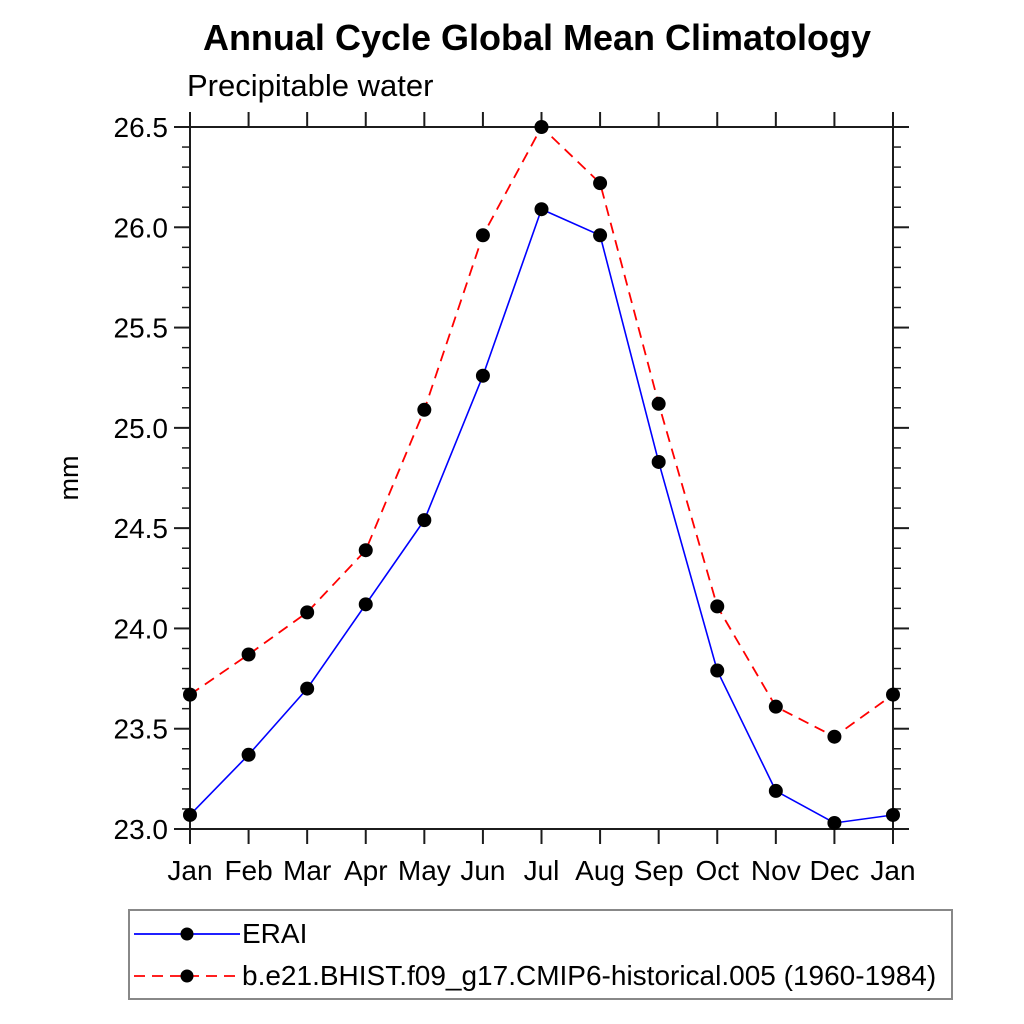 This screenshot has height=1024, width=1024. Describe the element at coordinates (69, 478) in the screenshot. I see `y-axis-label: mm` at that location.